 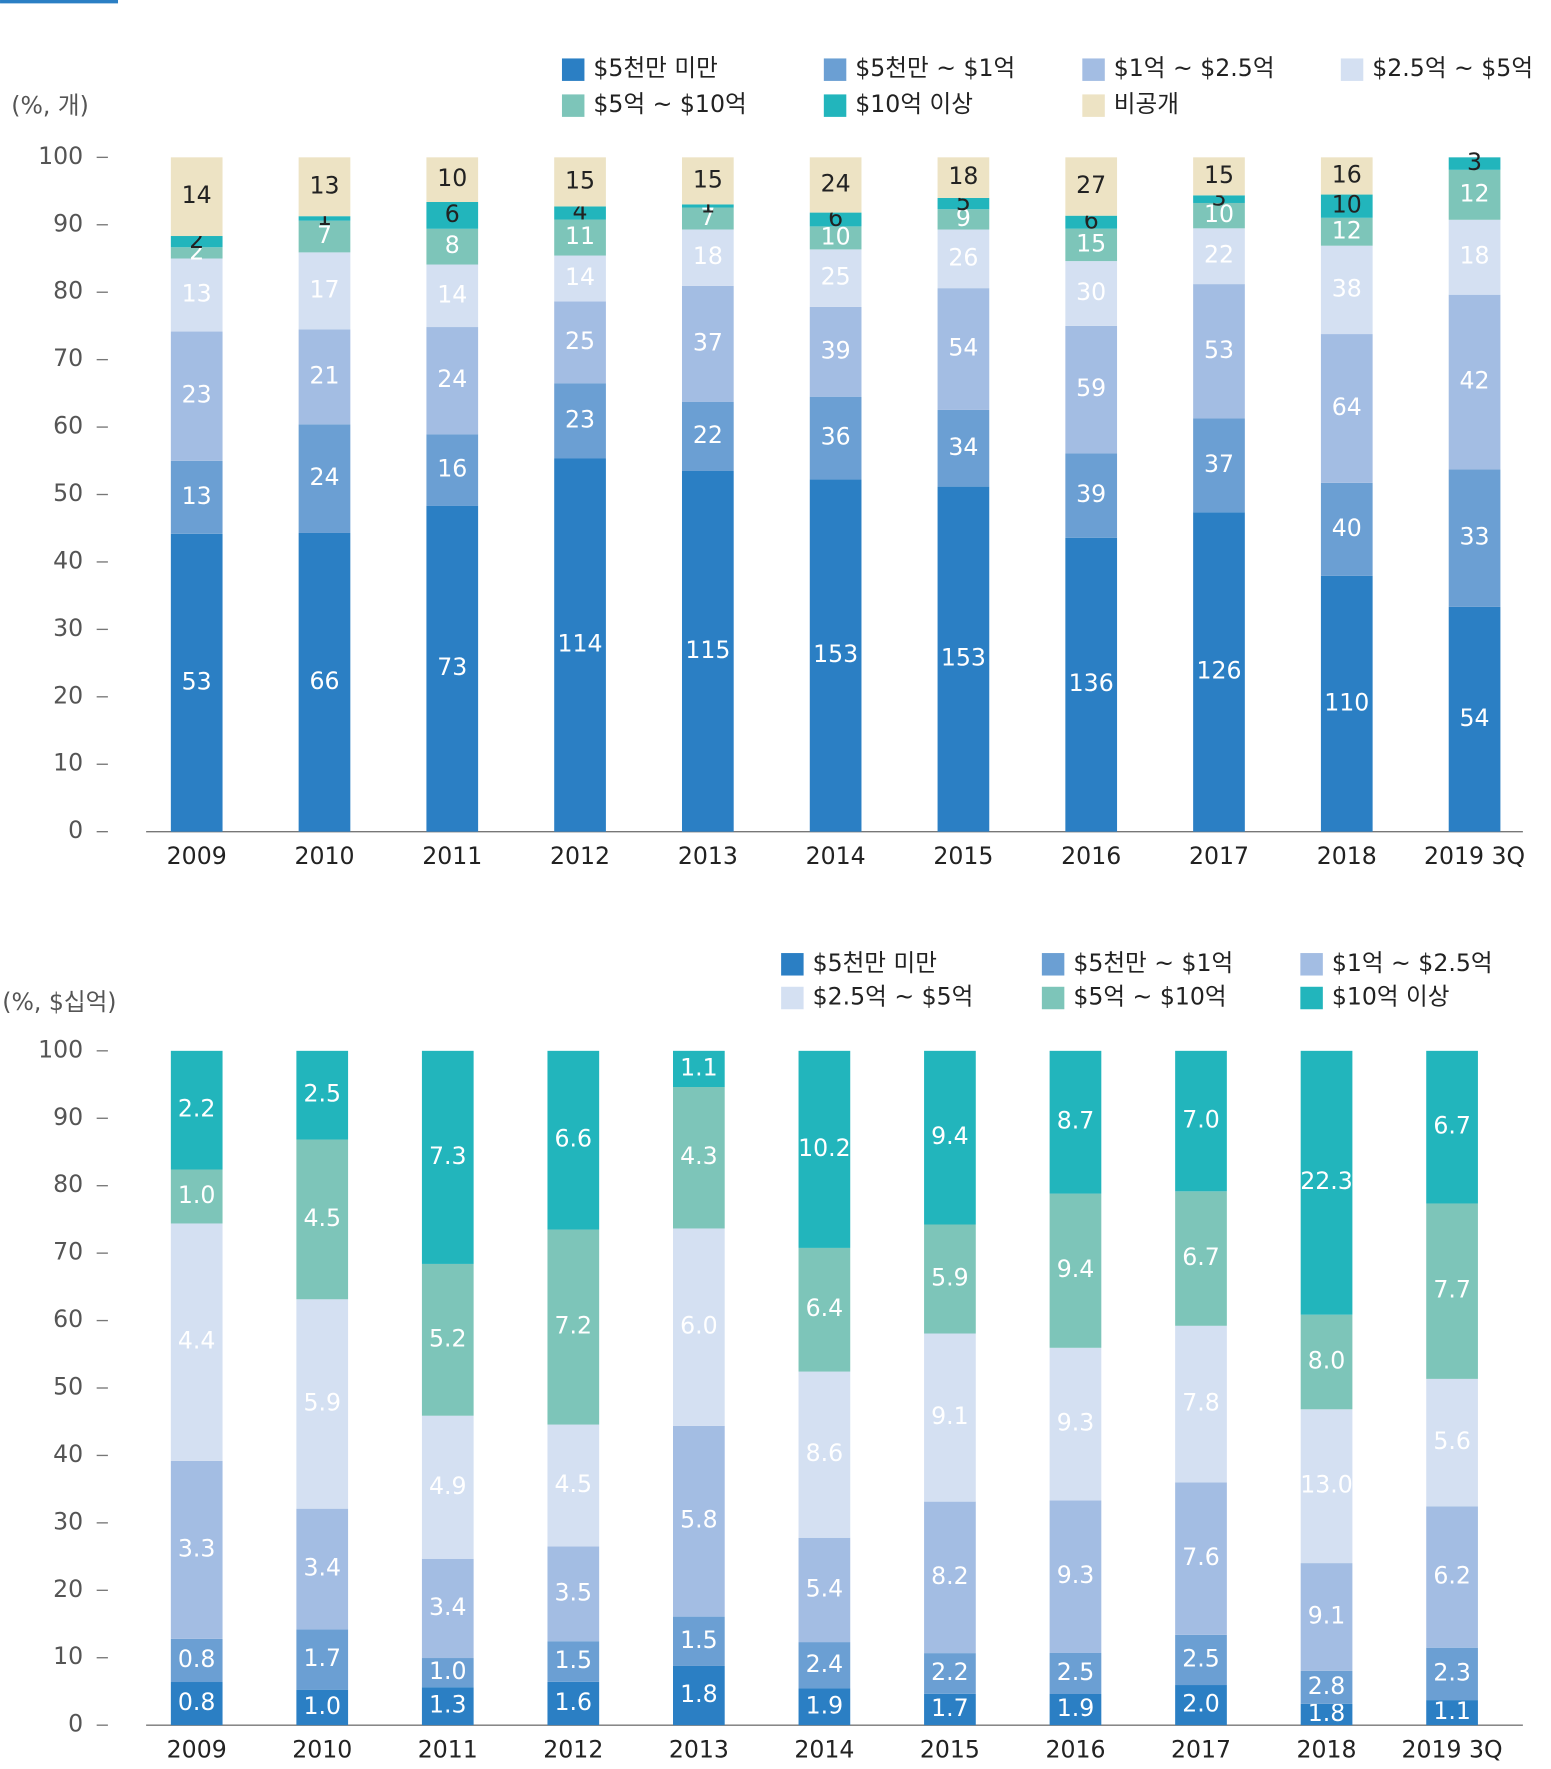 What do you see at coordinates (836, 856) in the screenshot?
I see `x-tick-label: 2014` at bounding box center [836, 856].